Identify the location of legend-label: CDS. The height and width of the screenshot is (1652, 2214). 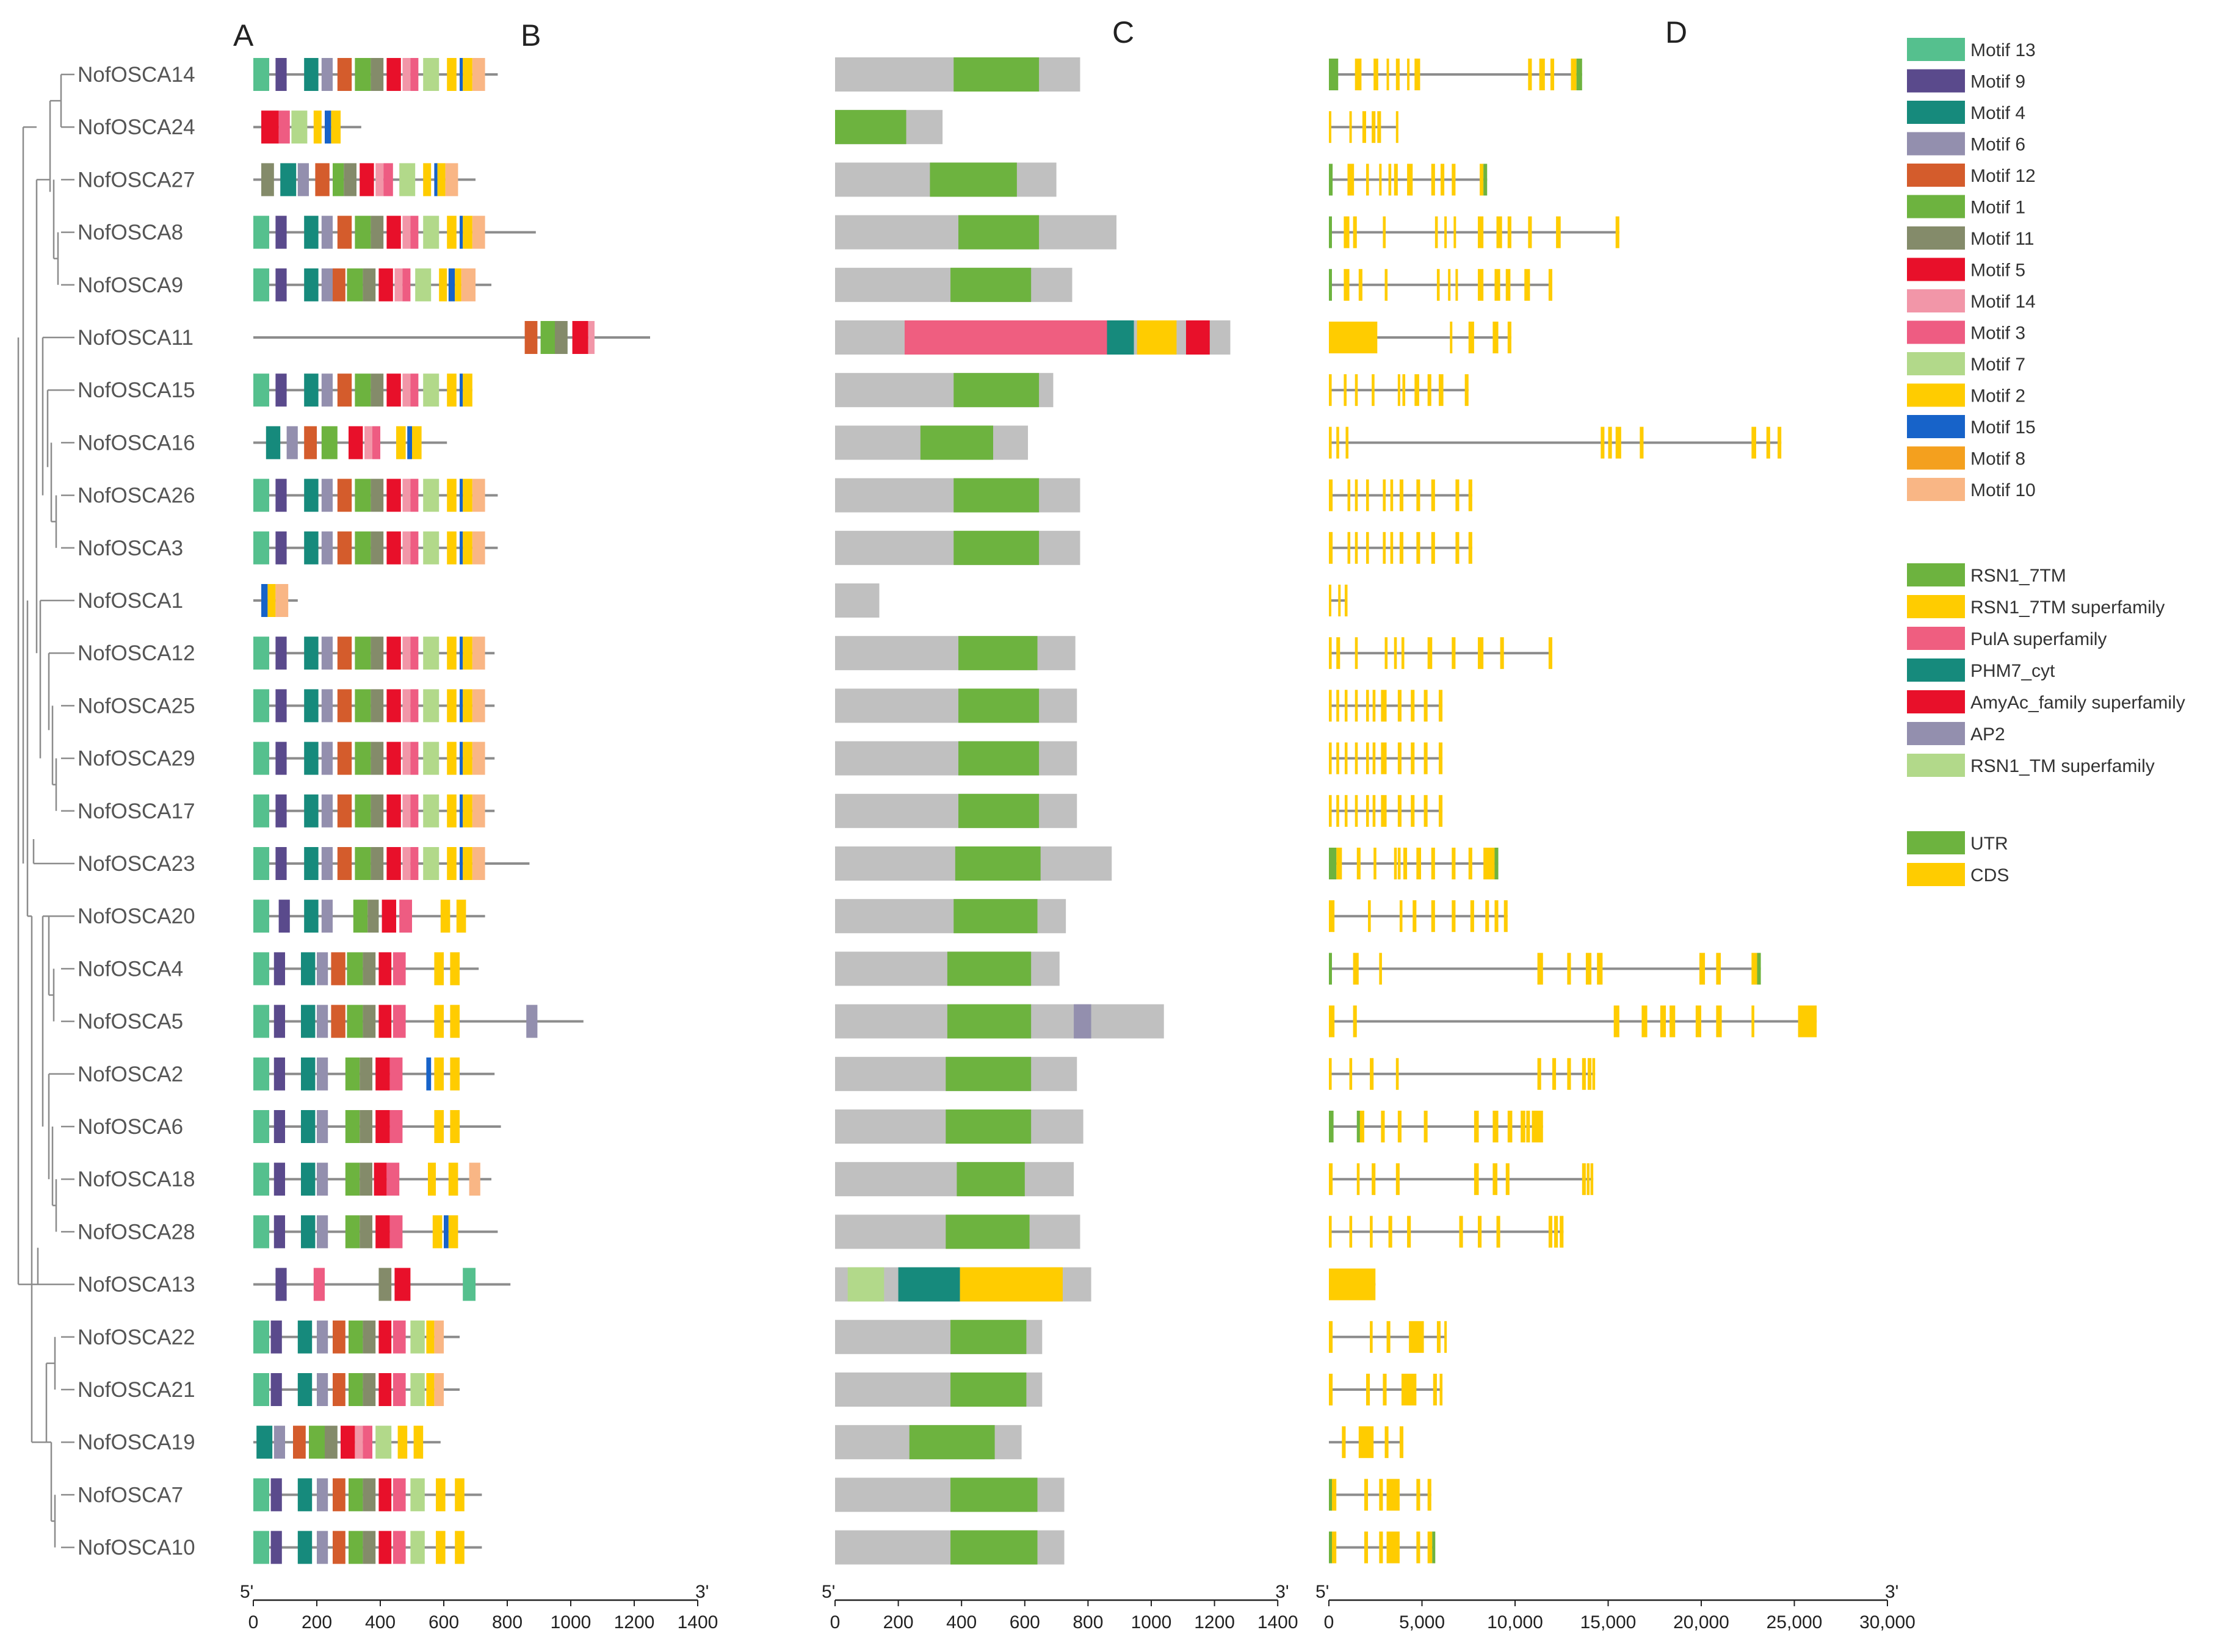
(1989, 875).